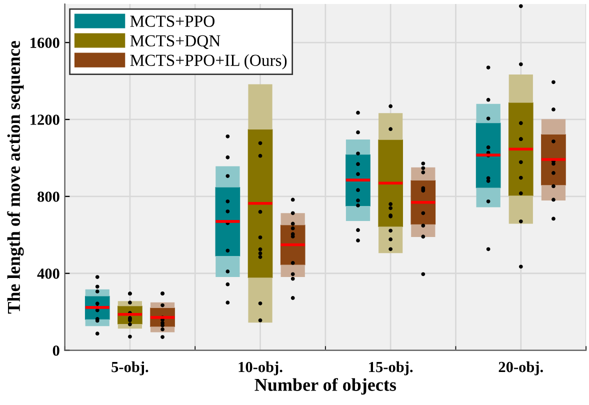 This screenshot has height=405, width=589. I want to click on y-tick-label: 1200, so click(45, 119).